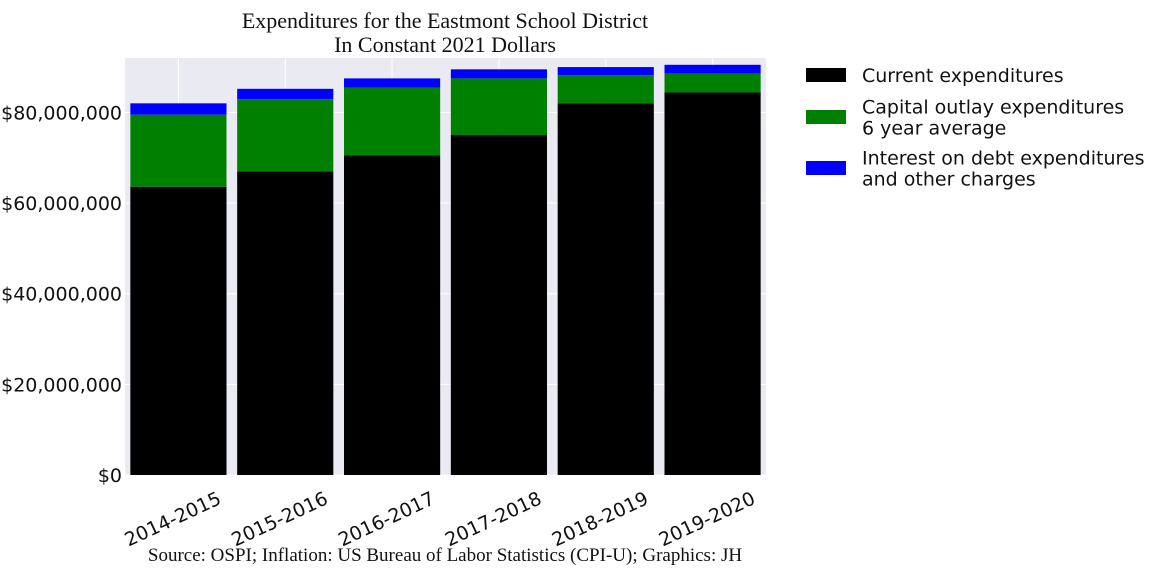 The height and width of the screenshot is (576, 1152). Describe the element at coordinates (600, 520) in the screenshot. I see `x-tick-label: 2018-2019` at that location.